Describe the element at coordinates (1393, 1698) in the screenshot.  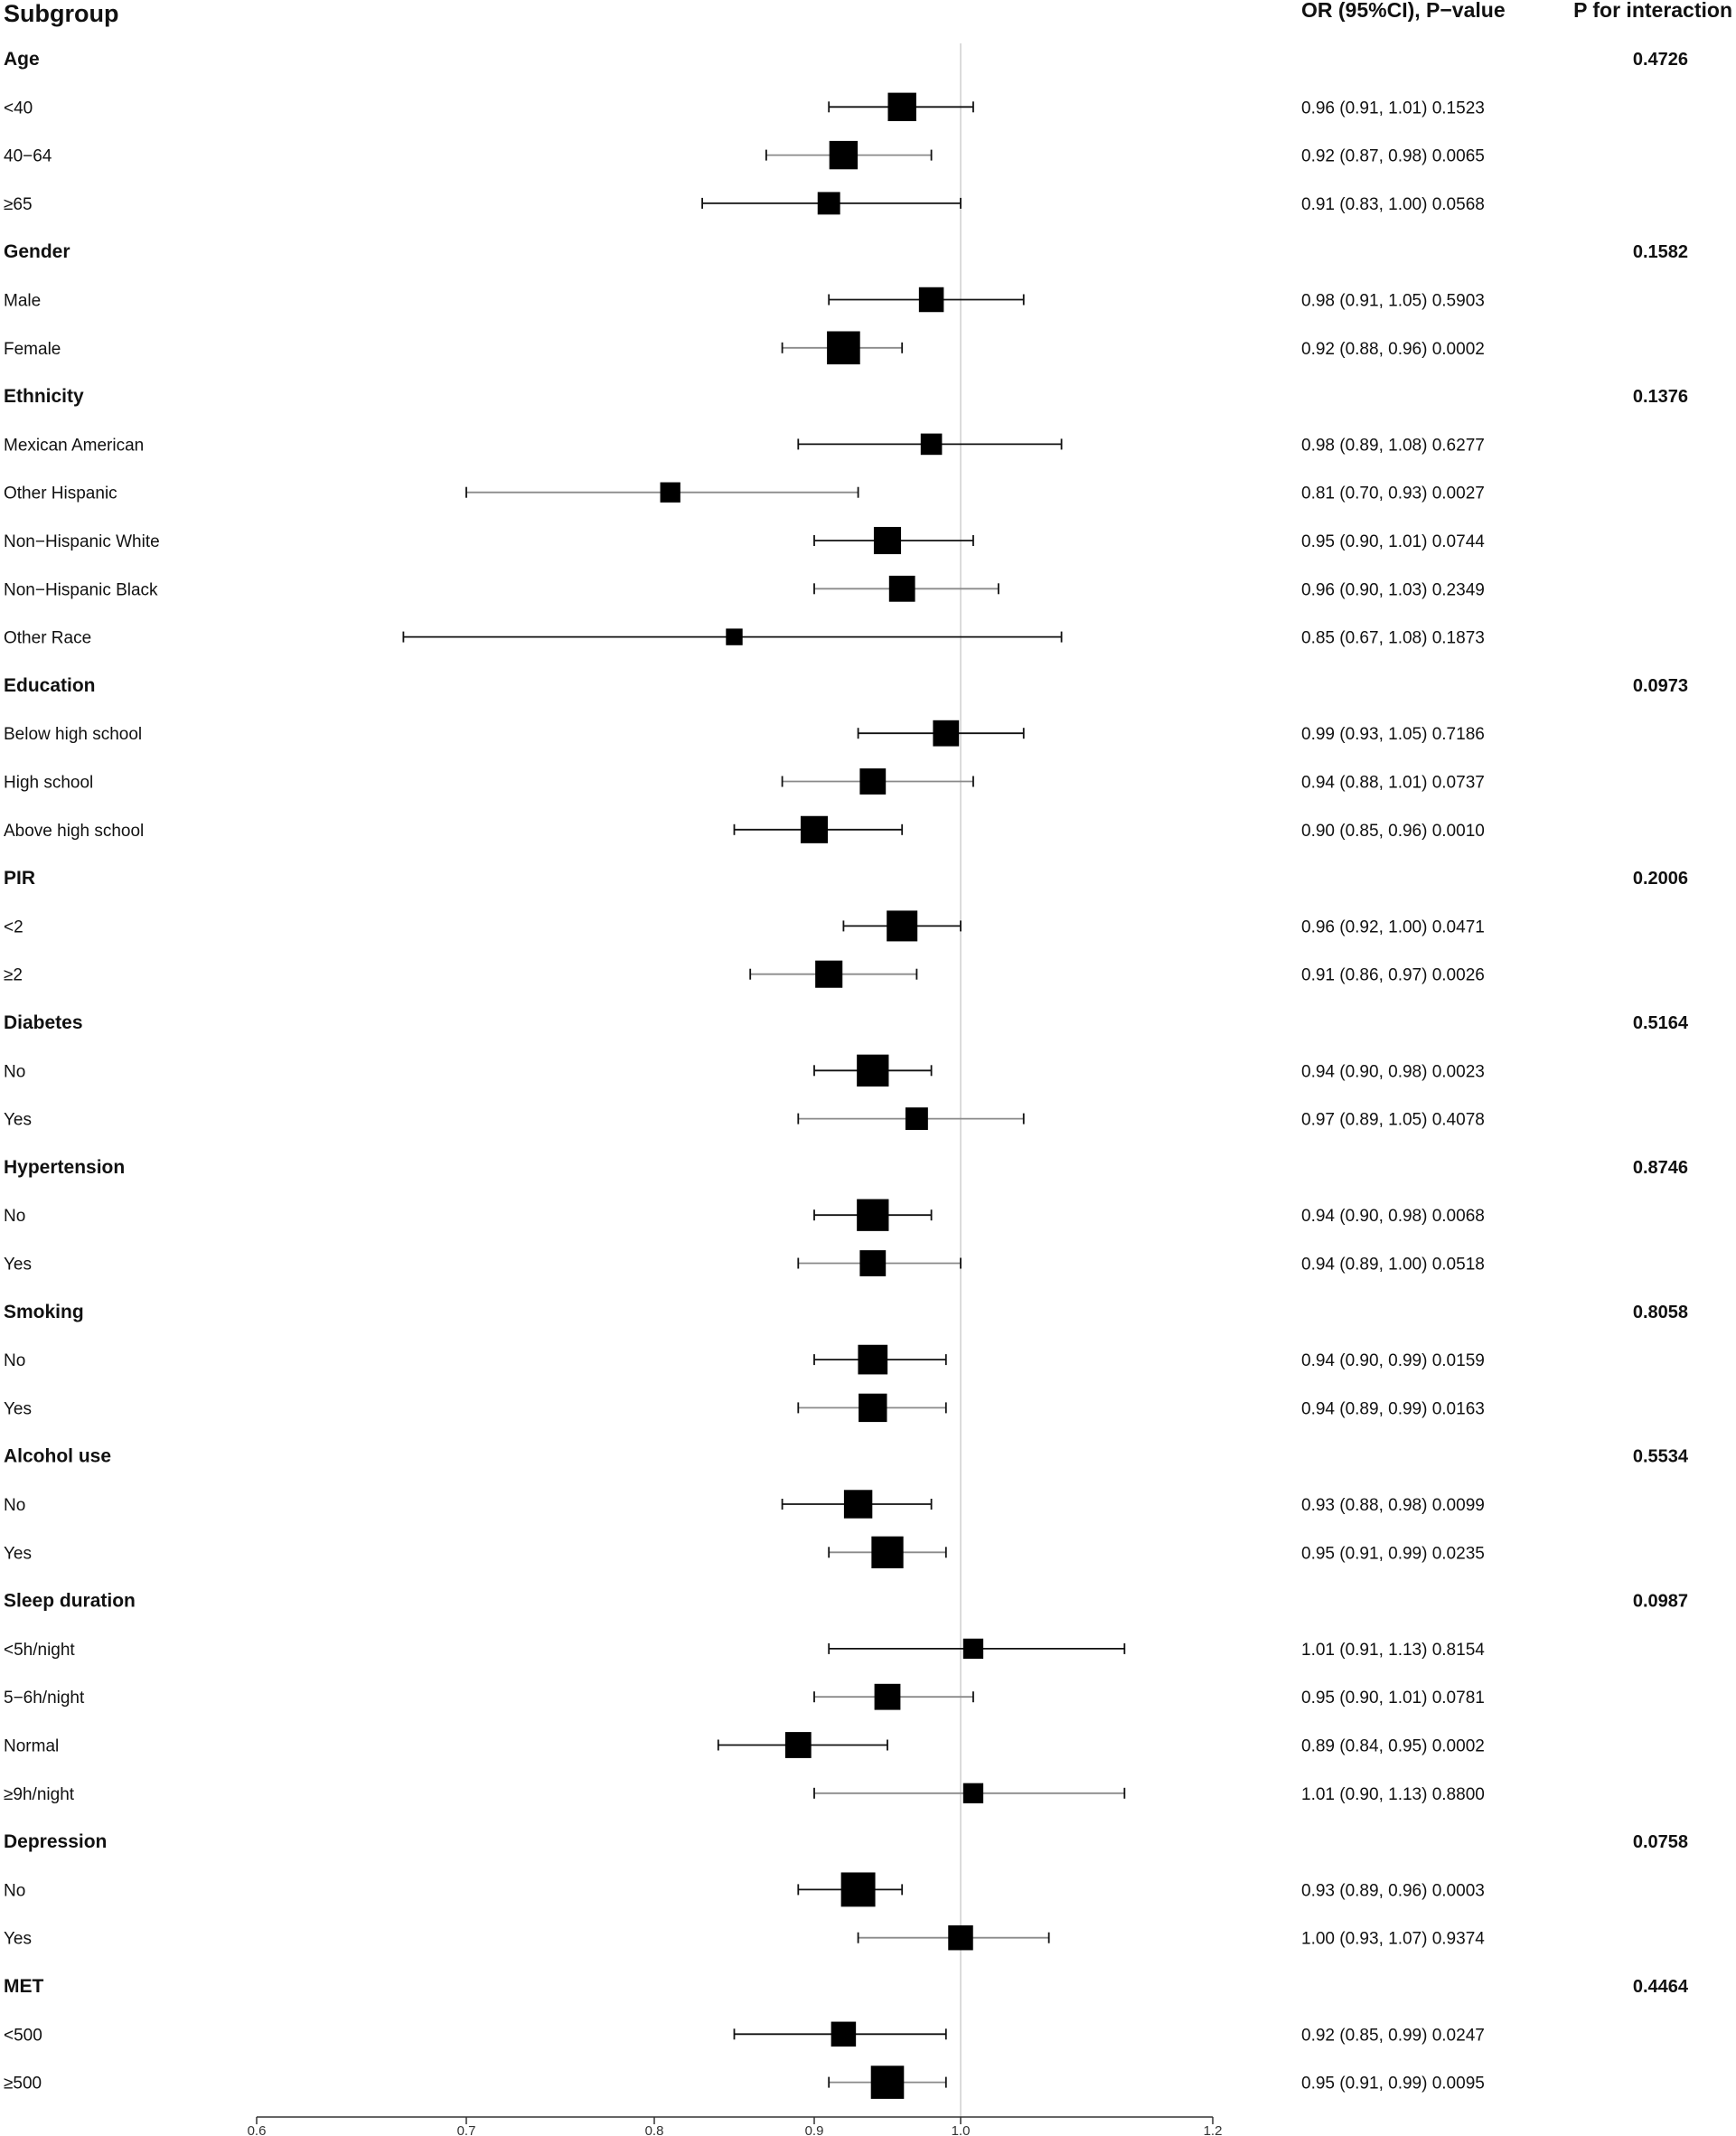
I see `or-text: 0.95 (0.90, 1.01) 0.0781` at that location.